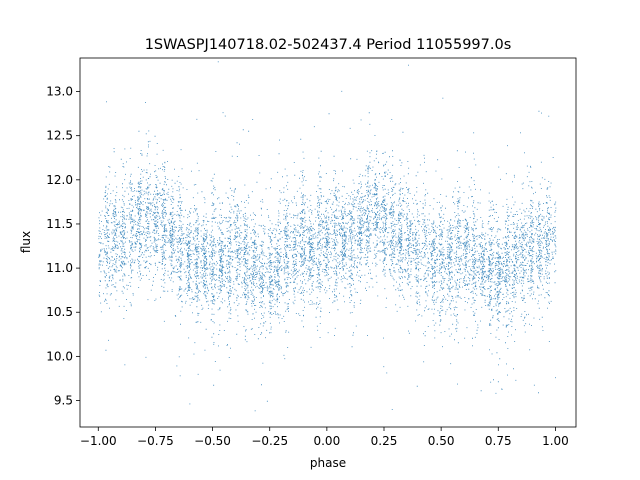  I want to click on x-axis-ticks: −1.00 −0.75 −0.50 −0.25 0.00 0.25 0.50 0.75 1.00, so click(324, 437).